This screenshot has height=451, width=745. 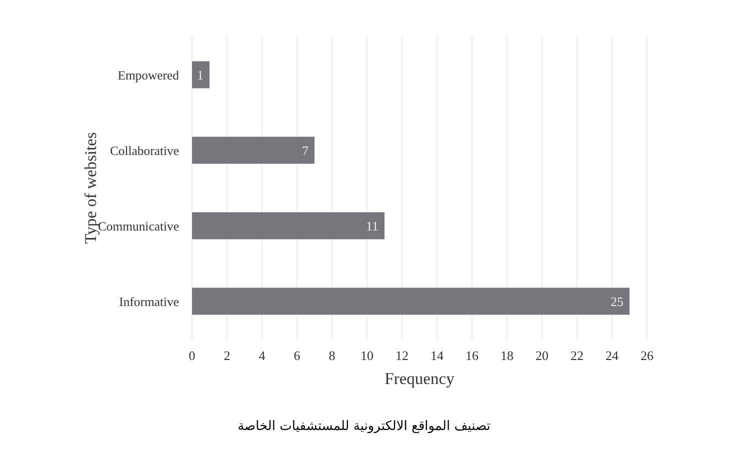 What do you see at coordinates (420, 378) in the screenshot?
I see `x-axis-title: Frequency` at bounding box center [420, 378].